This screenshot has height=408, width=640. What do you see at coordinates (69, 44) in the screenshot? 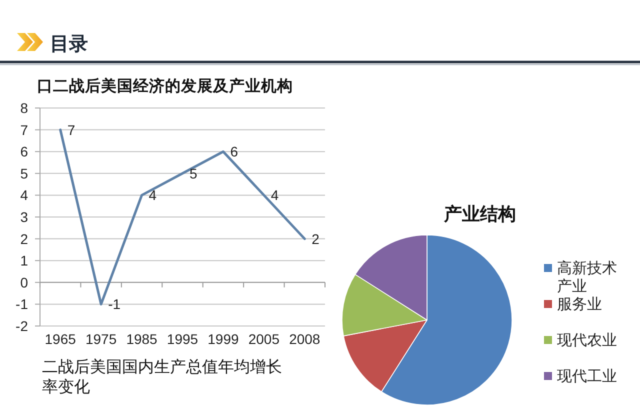
I see `chart-title: 目录` at bounding box center [69, 44].